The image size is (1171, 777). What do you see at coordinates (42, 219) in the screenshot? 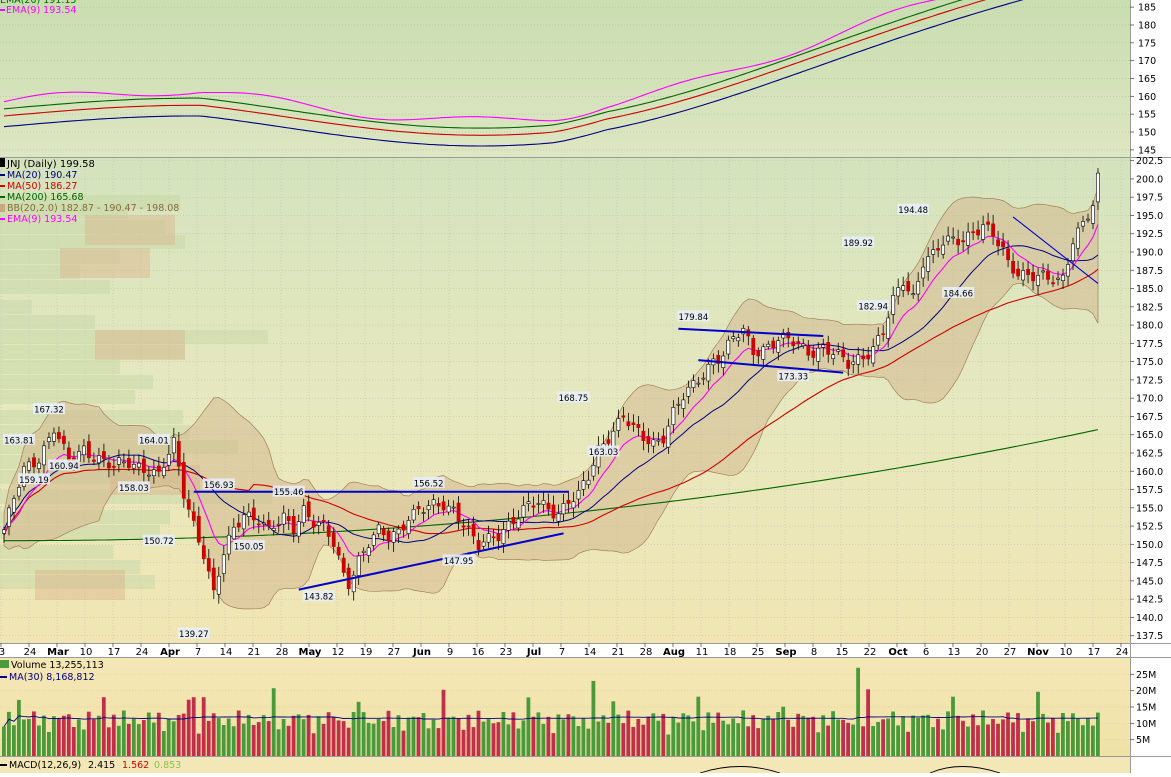
I see `legend-ema9: EMA(9) 193.54` at bounding box center [42, 219].